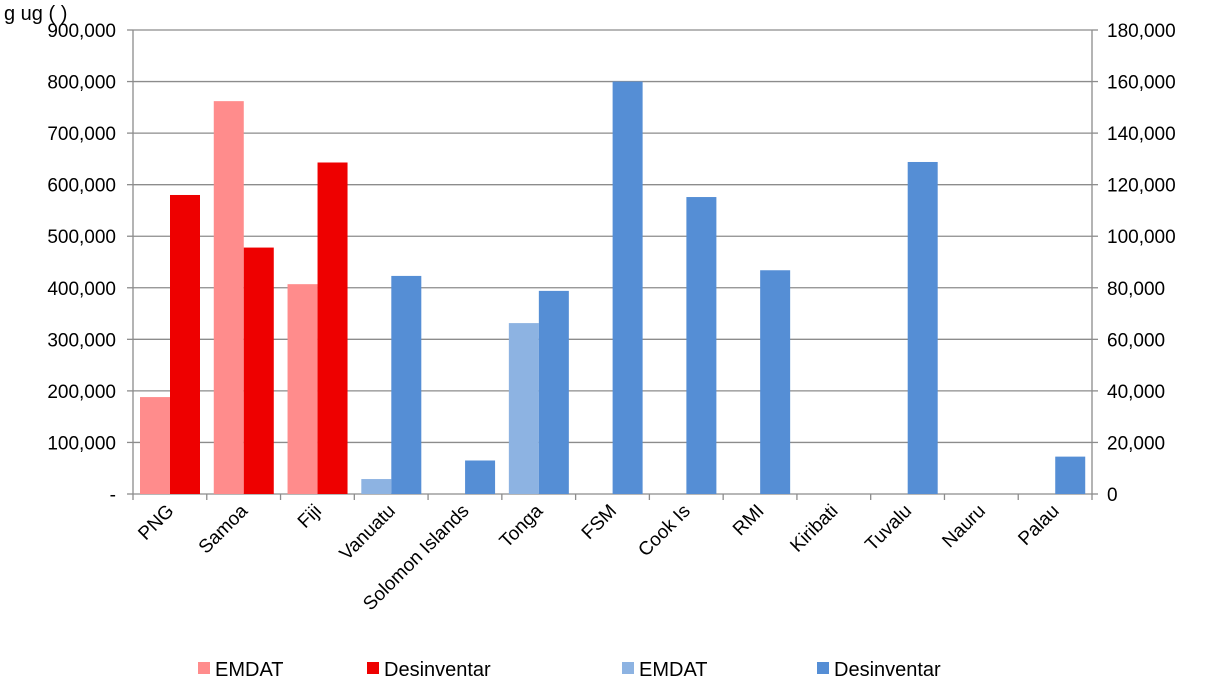  I want to click on bar-rmi-desinventar-right, so click(775, 382).